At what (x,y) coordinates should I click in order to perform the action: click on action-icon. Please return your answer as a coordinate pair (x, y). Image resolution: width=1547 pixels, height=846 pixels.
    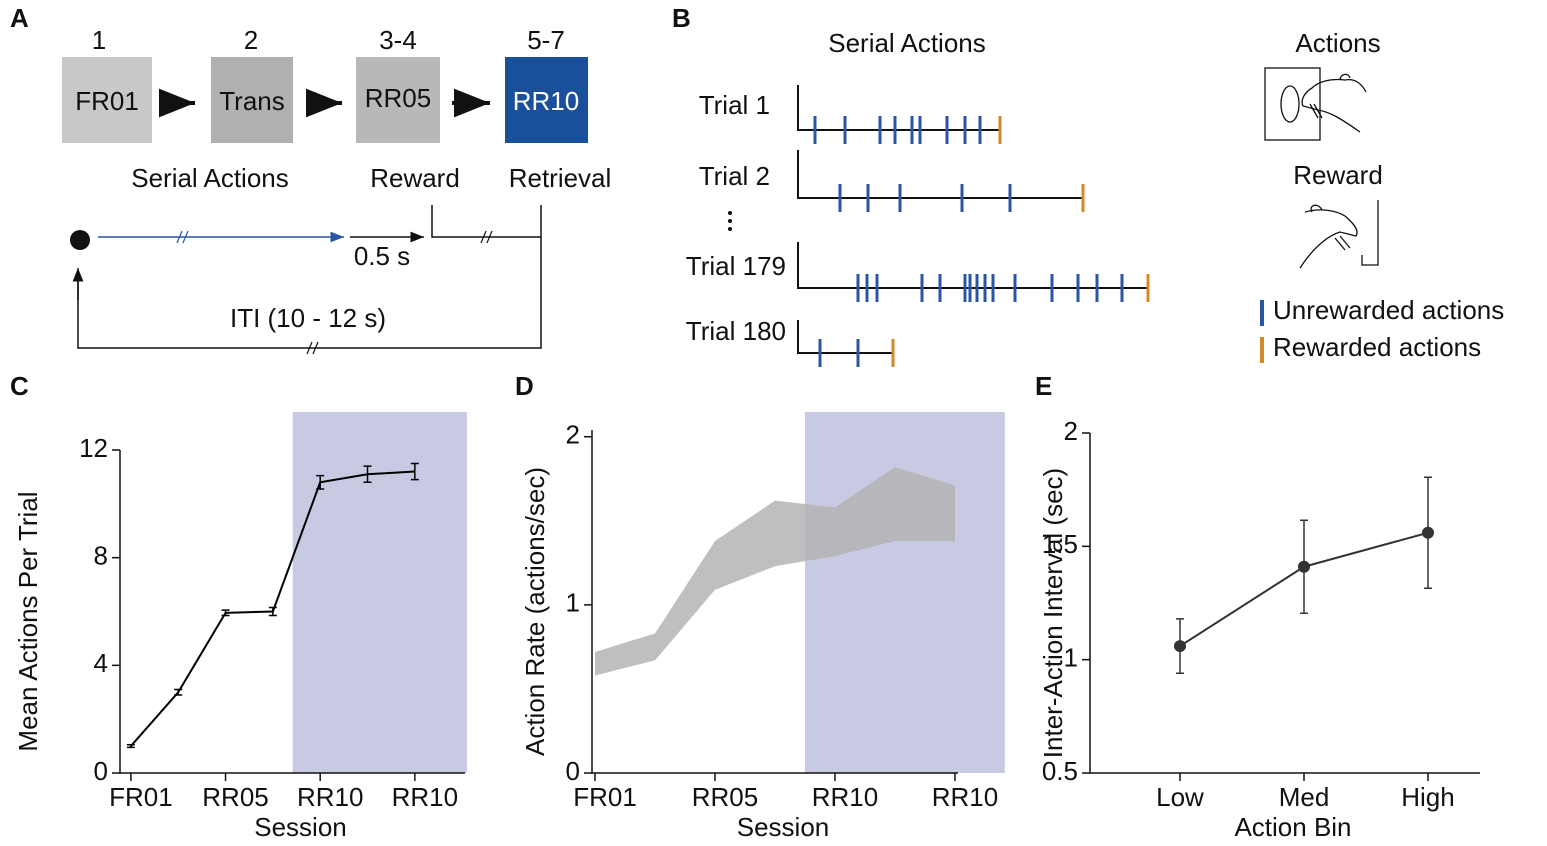
    Looking at the image, I should click on (1315, 104).